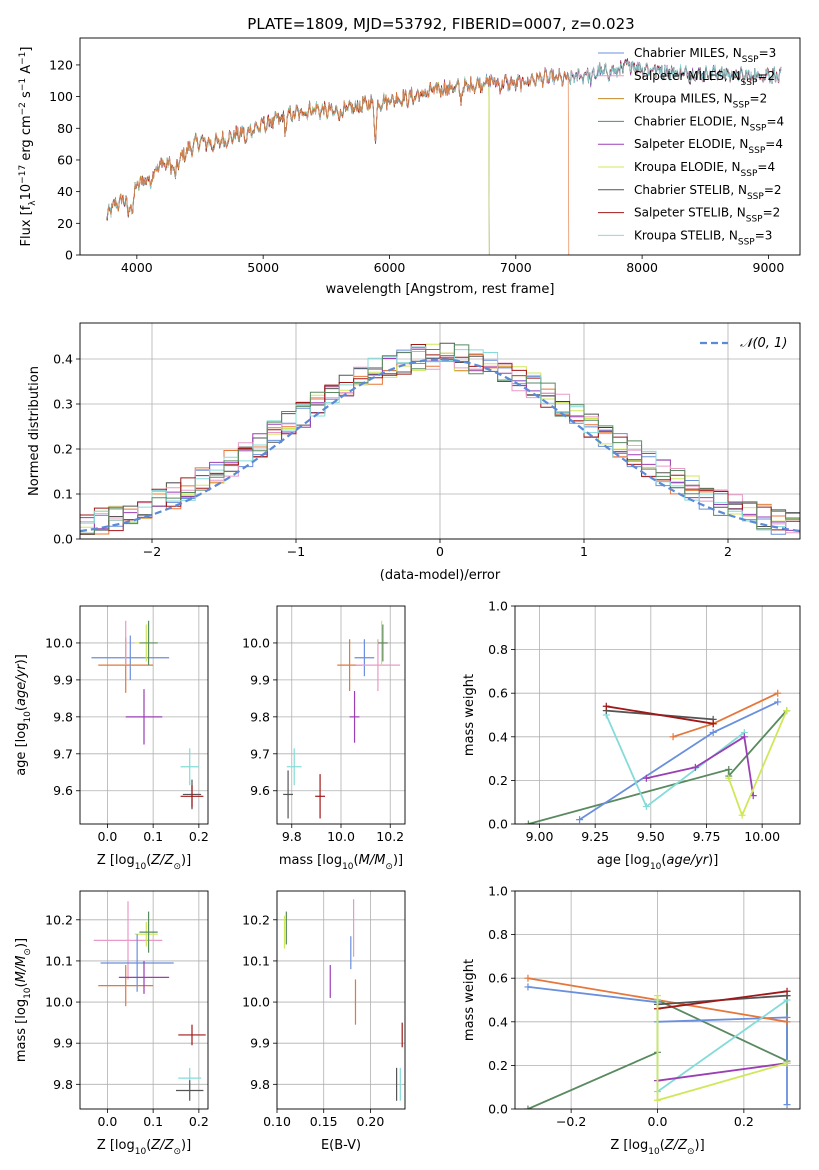 This screenshot has width=819, height=1170. What do you see at coordinates (144, 1000) in the screenshot?
I see `frame-mass-vs-Z` at bounding box center [144, 1000].